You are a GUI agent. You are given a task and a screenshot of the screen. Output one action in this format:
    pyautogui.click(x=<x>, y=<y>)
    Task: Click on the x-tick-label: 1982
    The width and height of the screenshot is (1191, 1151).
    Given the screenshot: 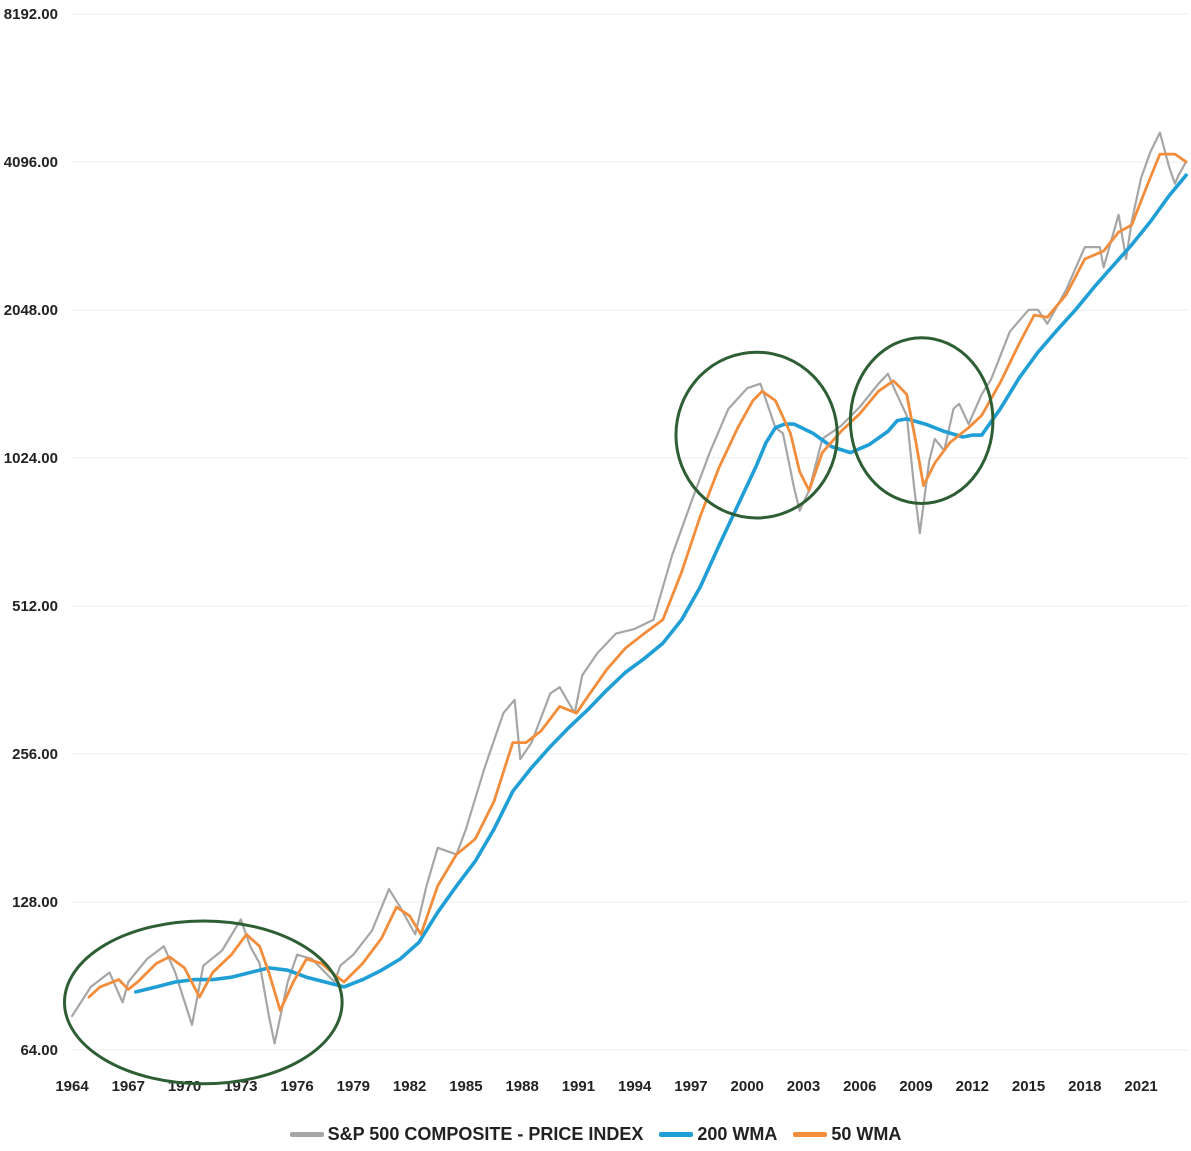 What is the action you would take?
    pyautogui.click(x=409, y=1086)
    